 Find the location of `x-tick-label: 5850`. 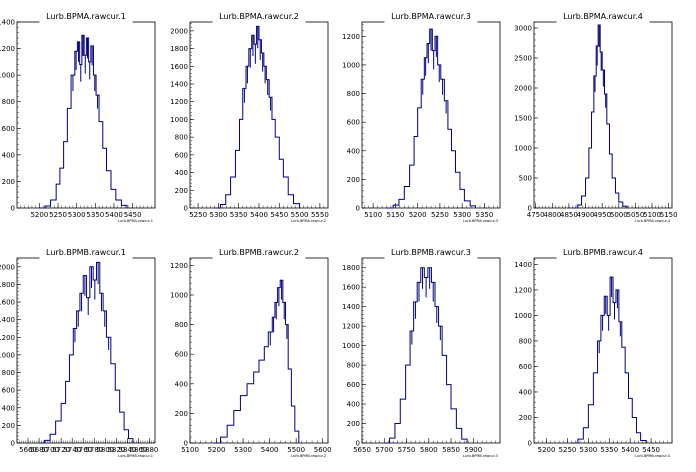

x-tick-label: 5850 is located at coordinates (451, 450).